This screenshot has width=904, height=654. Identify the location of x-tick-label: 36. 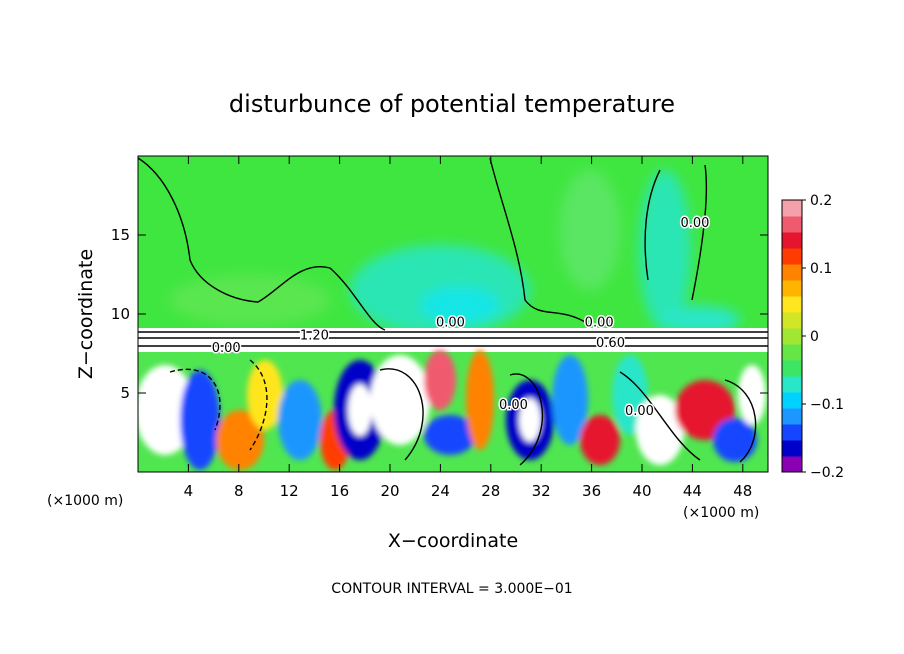
(591, 491).